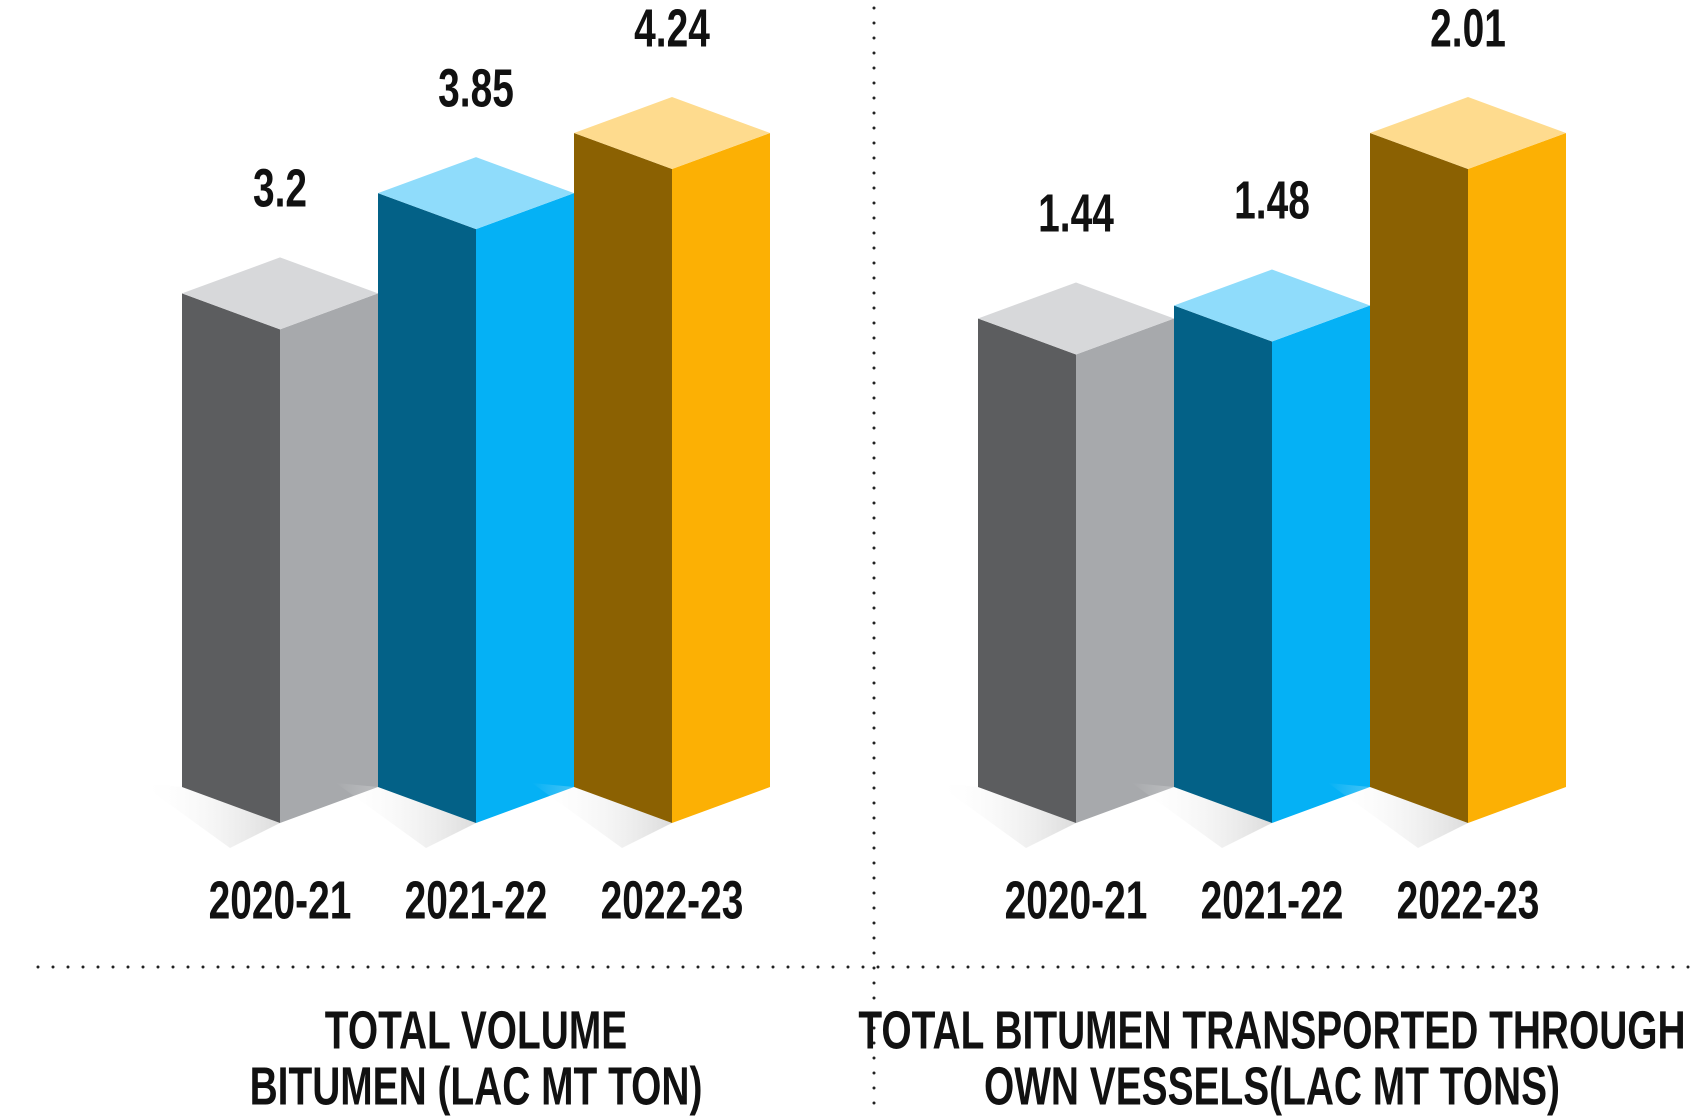 Image resolution: width=1707 pixels, height=1118 pixels. What do you see at coordinates (1272, 201) in the screenshot?
I see `value-label: 1.48` at bounding box center [1272, 201].